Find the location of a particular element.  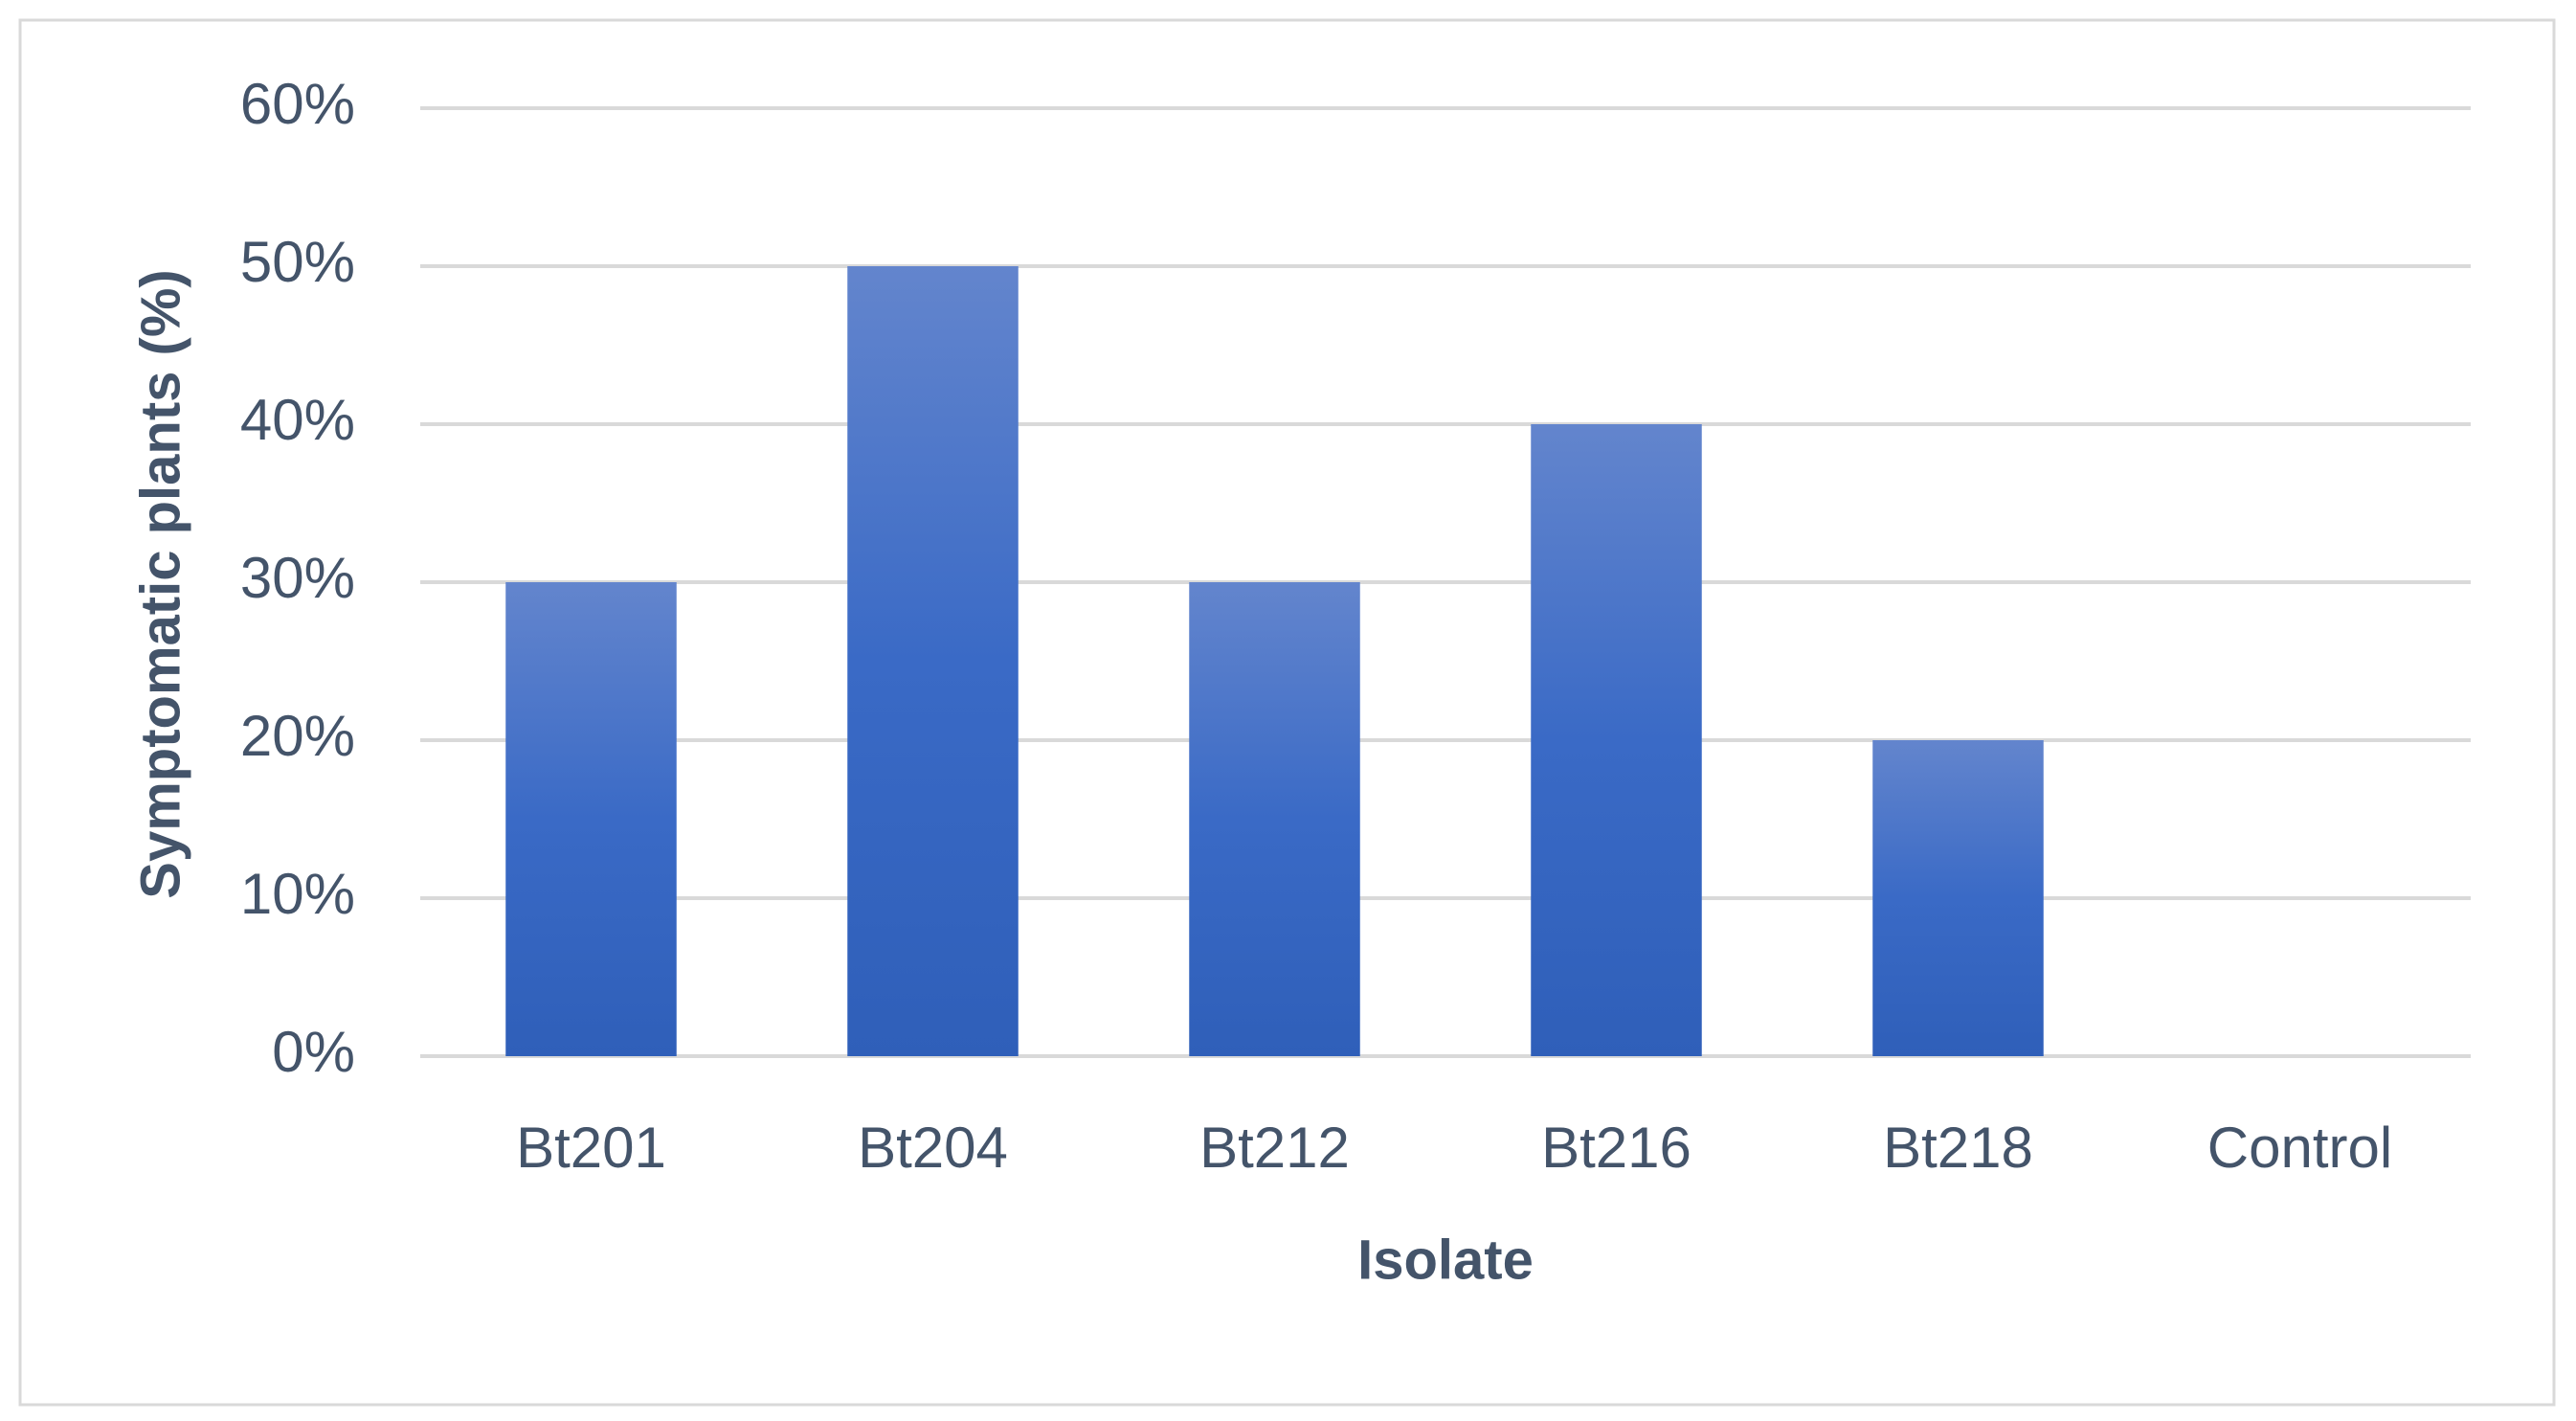

x-tick-label: Bt218 is located at coordinates (1958, 1148).